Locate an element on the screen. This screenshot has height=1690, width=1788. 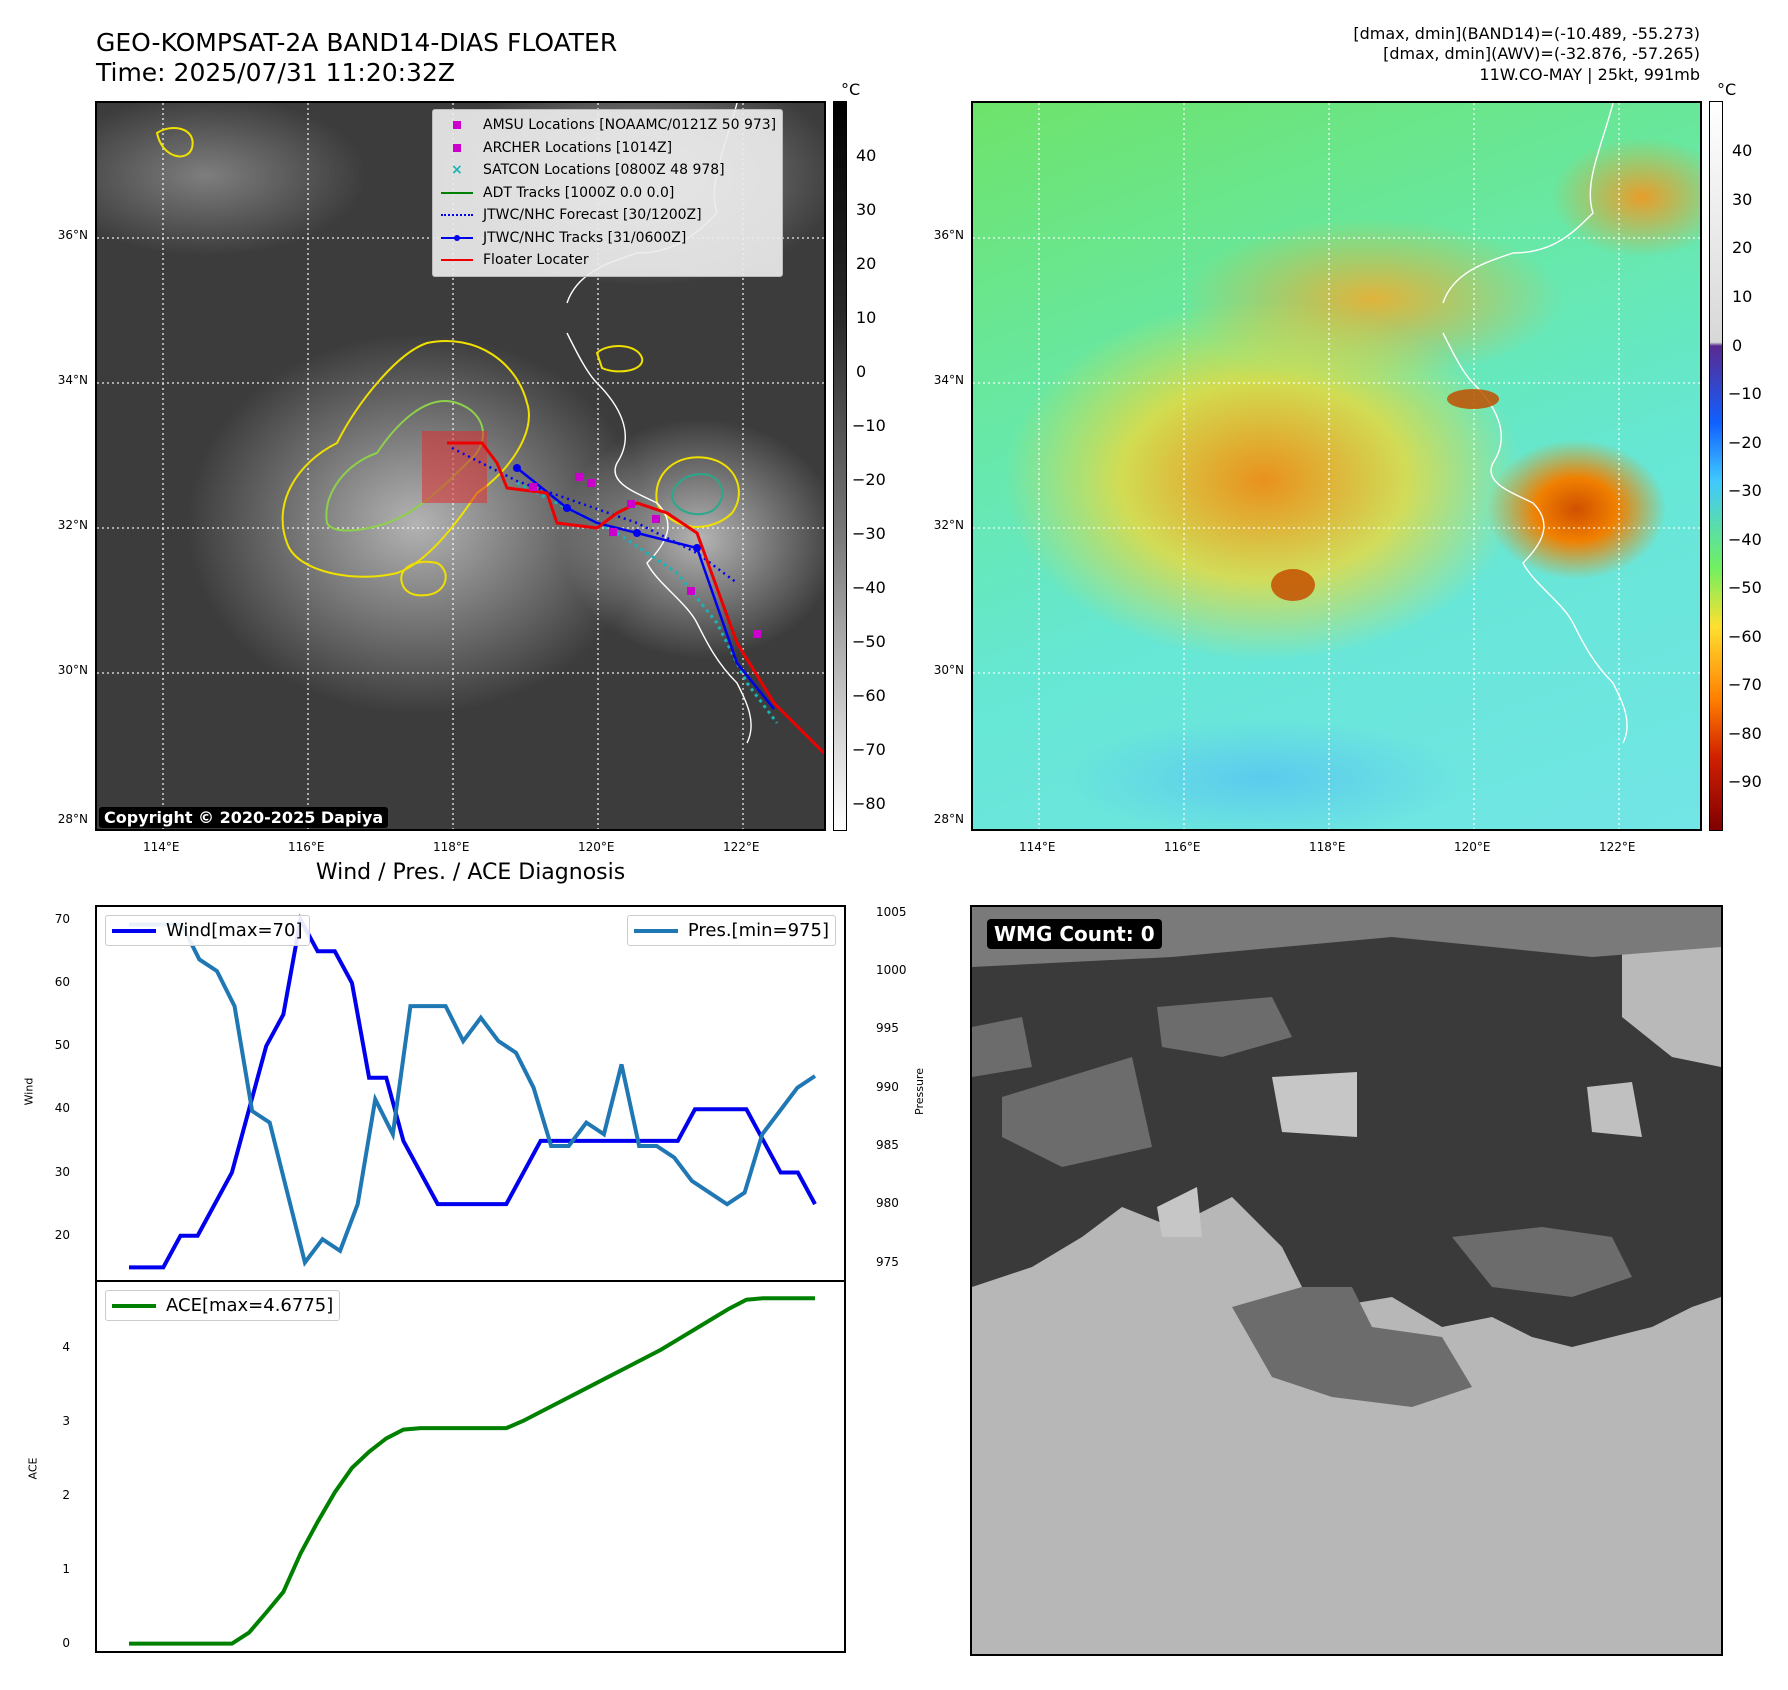
wv-cb-tick: −40 is located at coordinates (1745, 539).